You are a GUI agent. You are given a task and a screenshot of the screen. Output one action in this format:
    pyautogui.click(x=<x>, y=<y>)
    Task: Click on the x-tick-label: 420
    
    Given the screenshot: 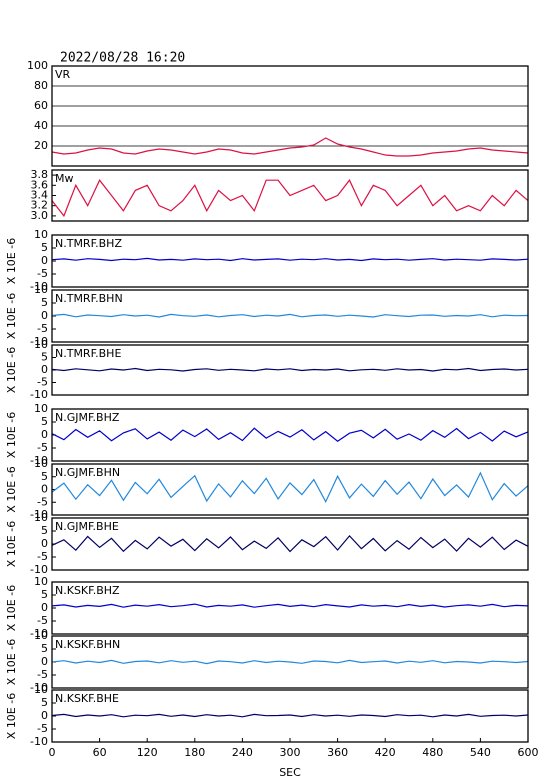 What is the action you would take?
    pyautogui.click(x=385, y=752)
    